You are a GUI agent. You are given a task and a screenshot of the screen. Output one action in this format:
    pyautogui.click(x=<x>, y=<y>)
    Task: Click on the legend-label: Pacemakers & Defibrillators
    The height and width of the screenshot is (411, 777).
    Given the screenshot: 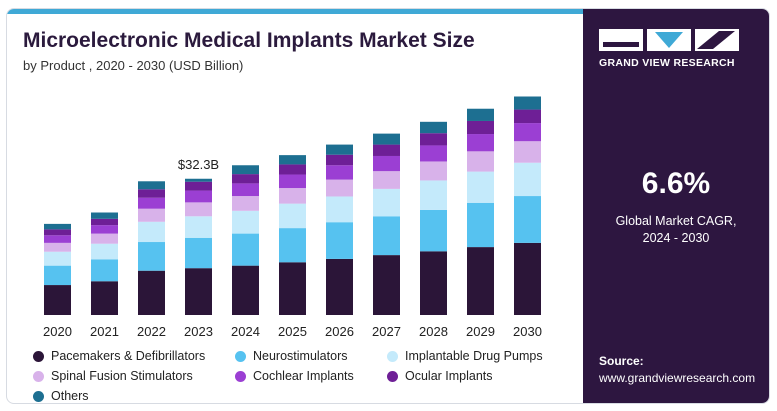 What is the action you would take?
    pyautogui.click(x=128, y=356)
    